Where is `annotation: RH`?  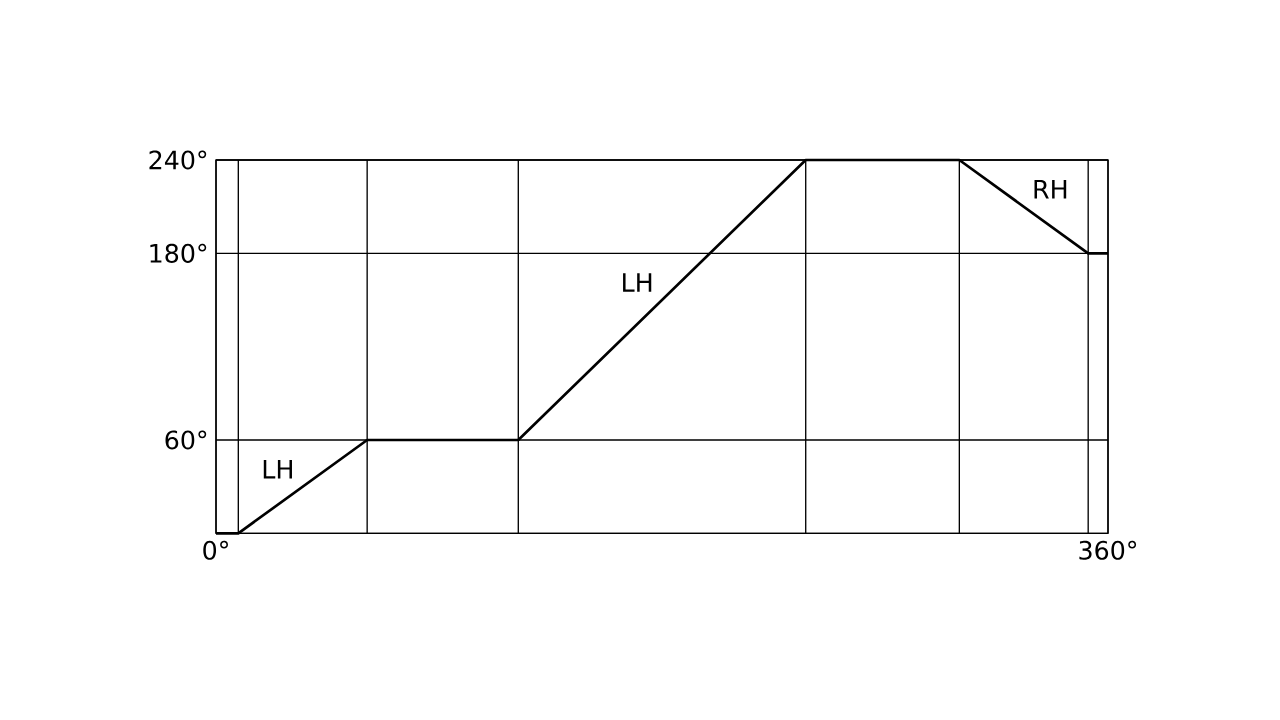 annotation: RH is located at coordinates (1050, 189).